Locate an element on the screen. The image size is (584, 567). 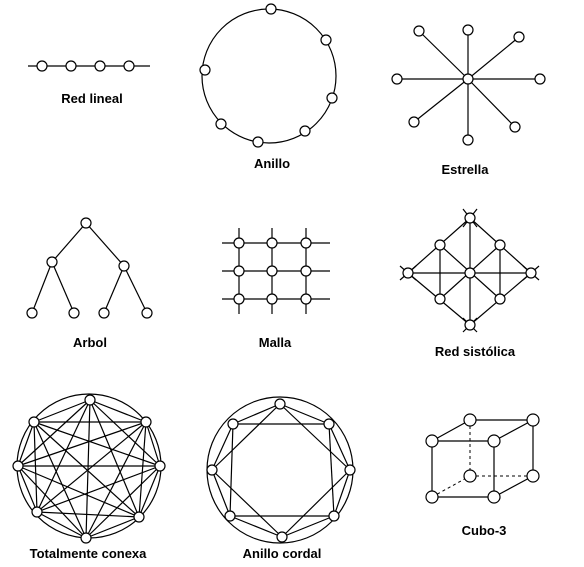
diagram-red-lineal is located at coordinates (89, 66).